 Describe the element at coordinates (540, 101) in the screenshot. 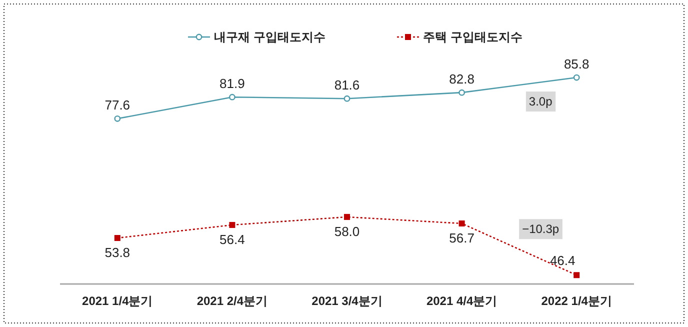

I see `annotation: 3.0p` at that location.